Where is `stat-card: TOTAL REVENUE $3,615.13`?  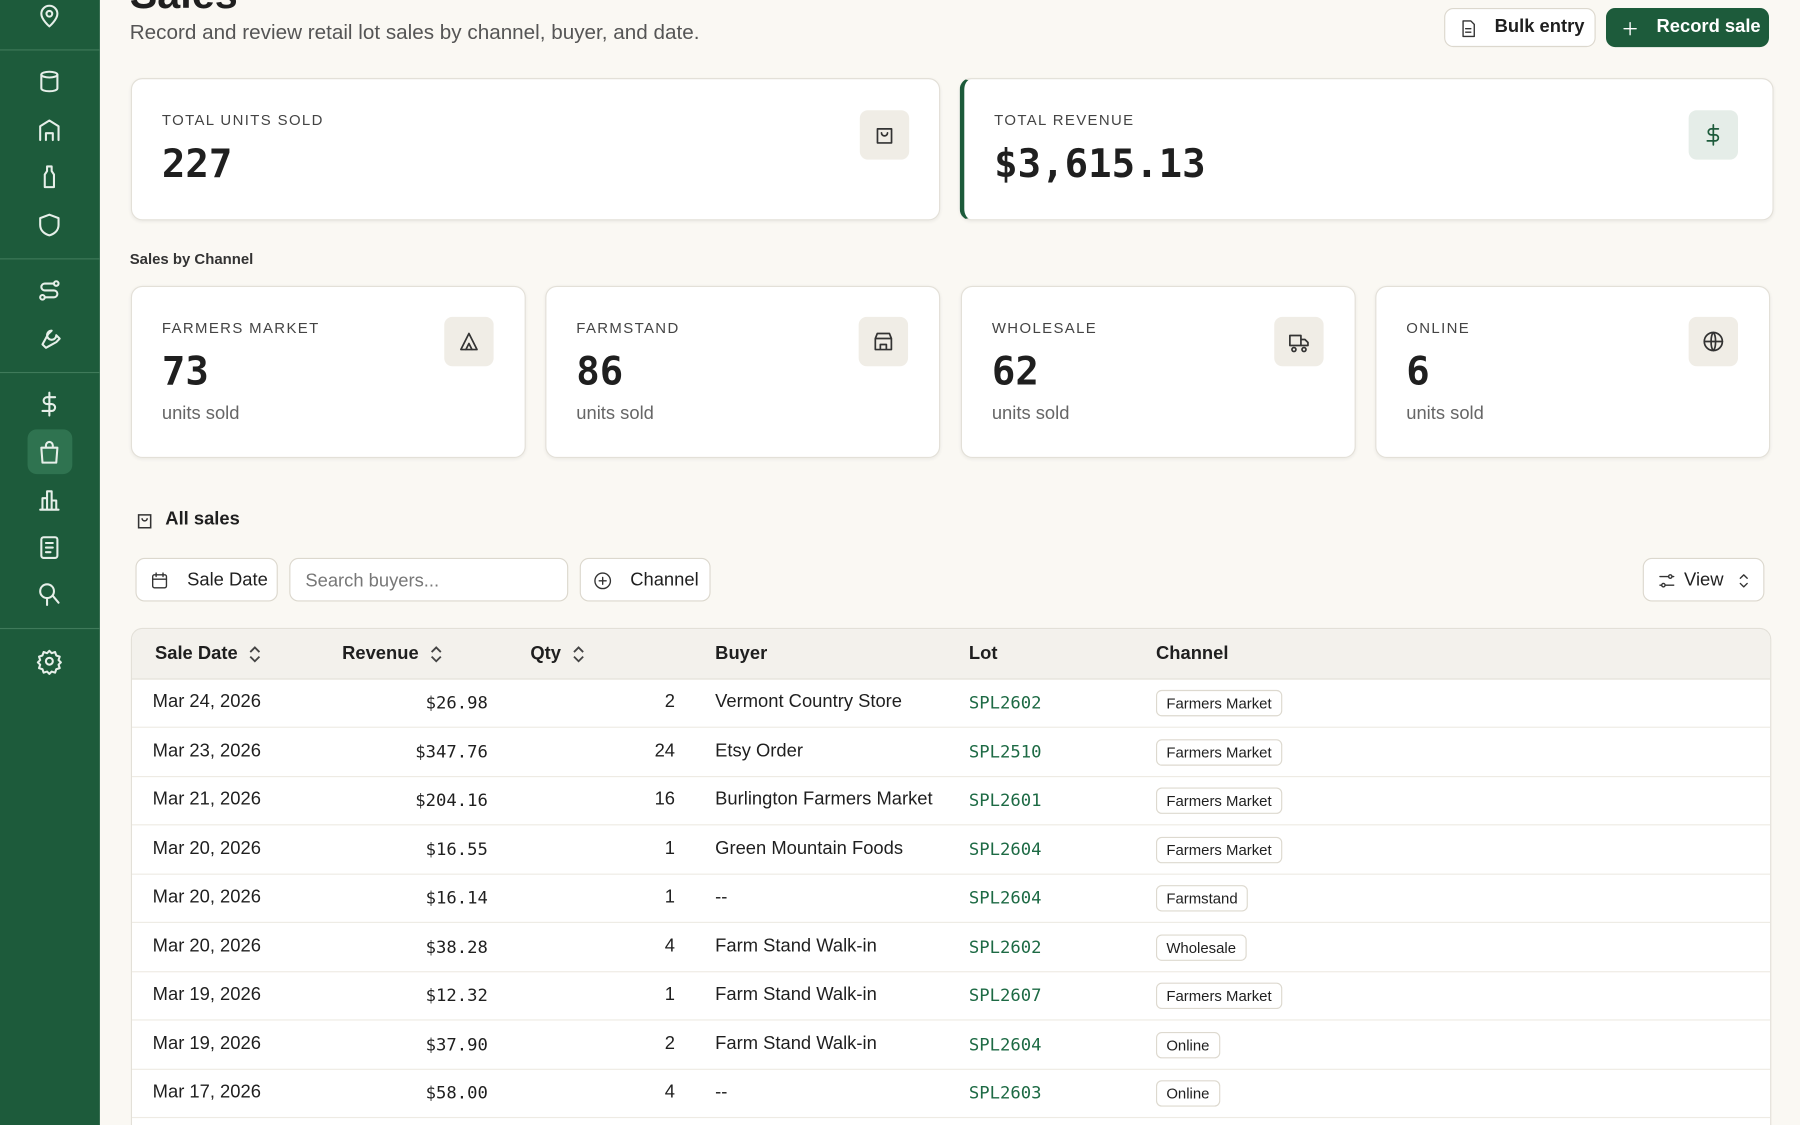 stat-card: TOTAL REVENUE $3,615.13 is located at coordinates (1366, 149).